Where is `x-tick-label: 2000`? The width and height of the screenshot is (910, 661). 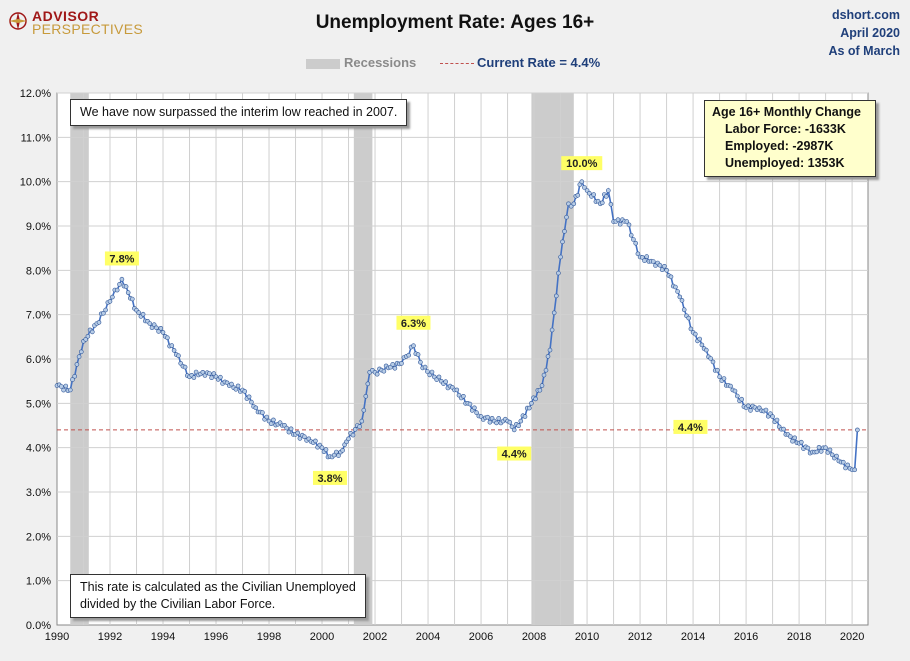 x-tick-label: 2000 is located at coordinates (322, 637).